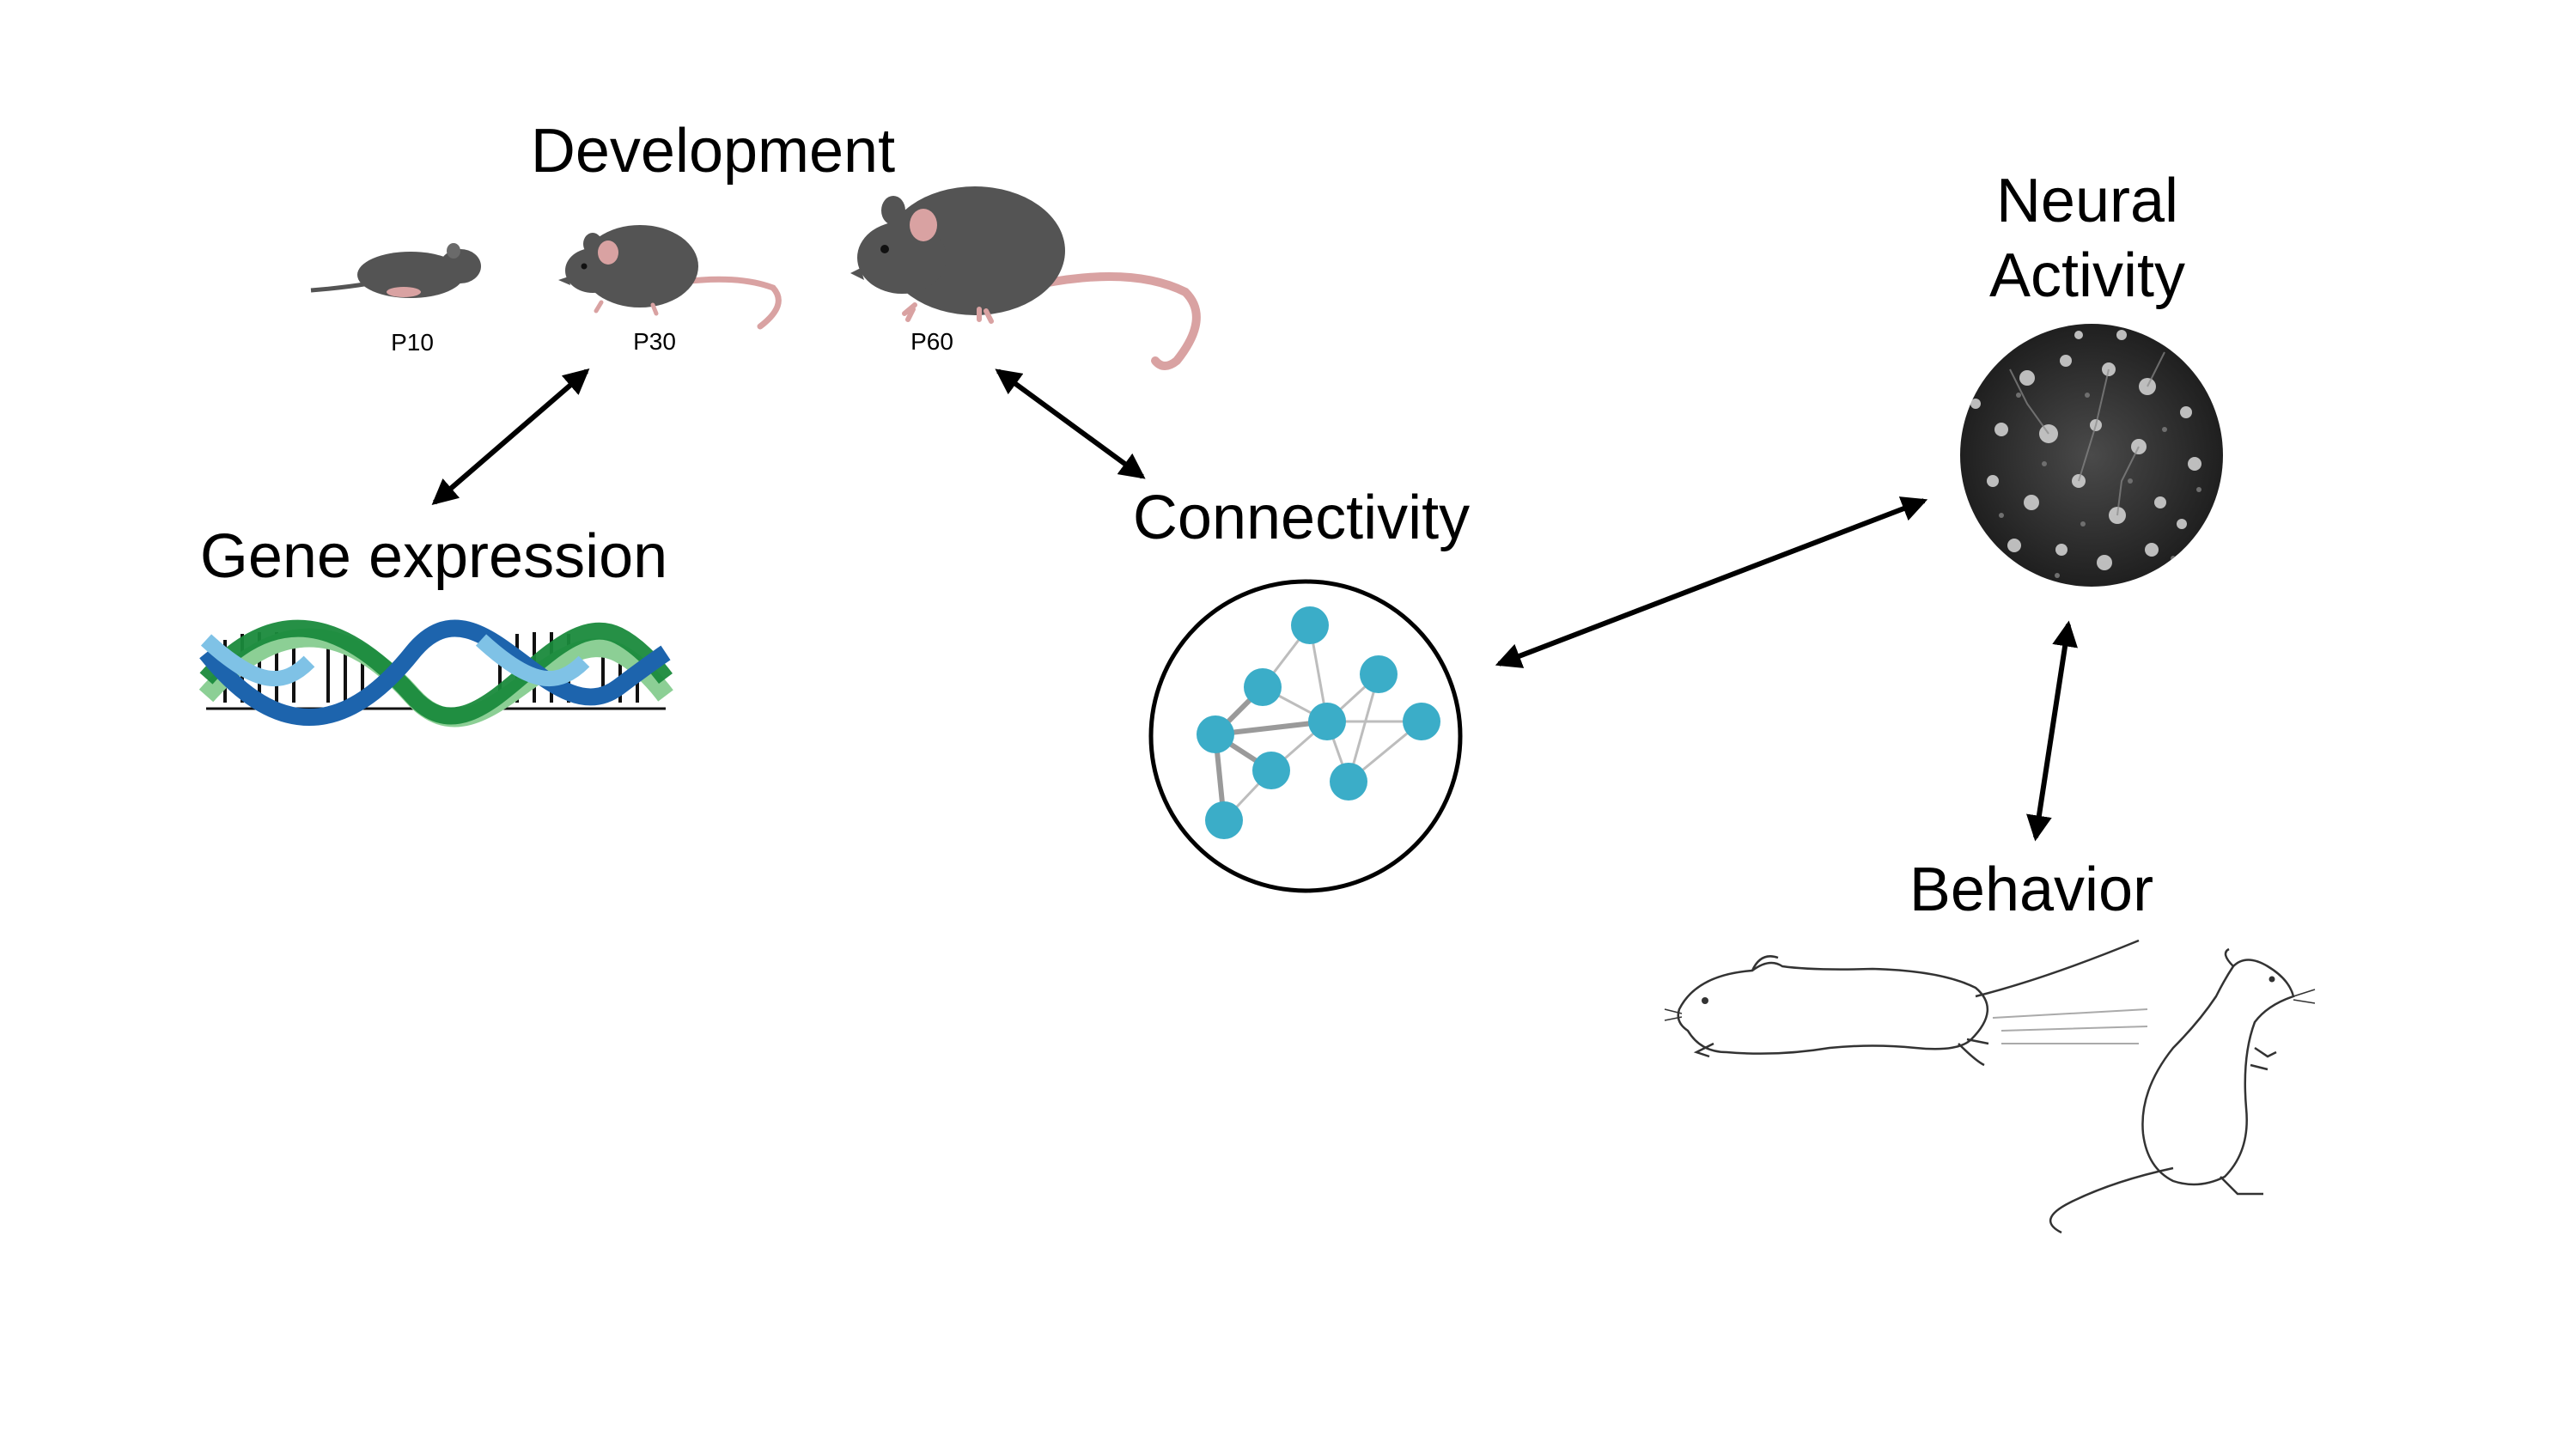 This screenshot has width=2576, height=1449. What do you see at coordinates (2091, 455) in the screenshot?
I see `neural-imaging-icon` at bounding box center [2091, 455].